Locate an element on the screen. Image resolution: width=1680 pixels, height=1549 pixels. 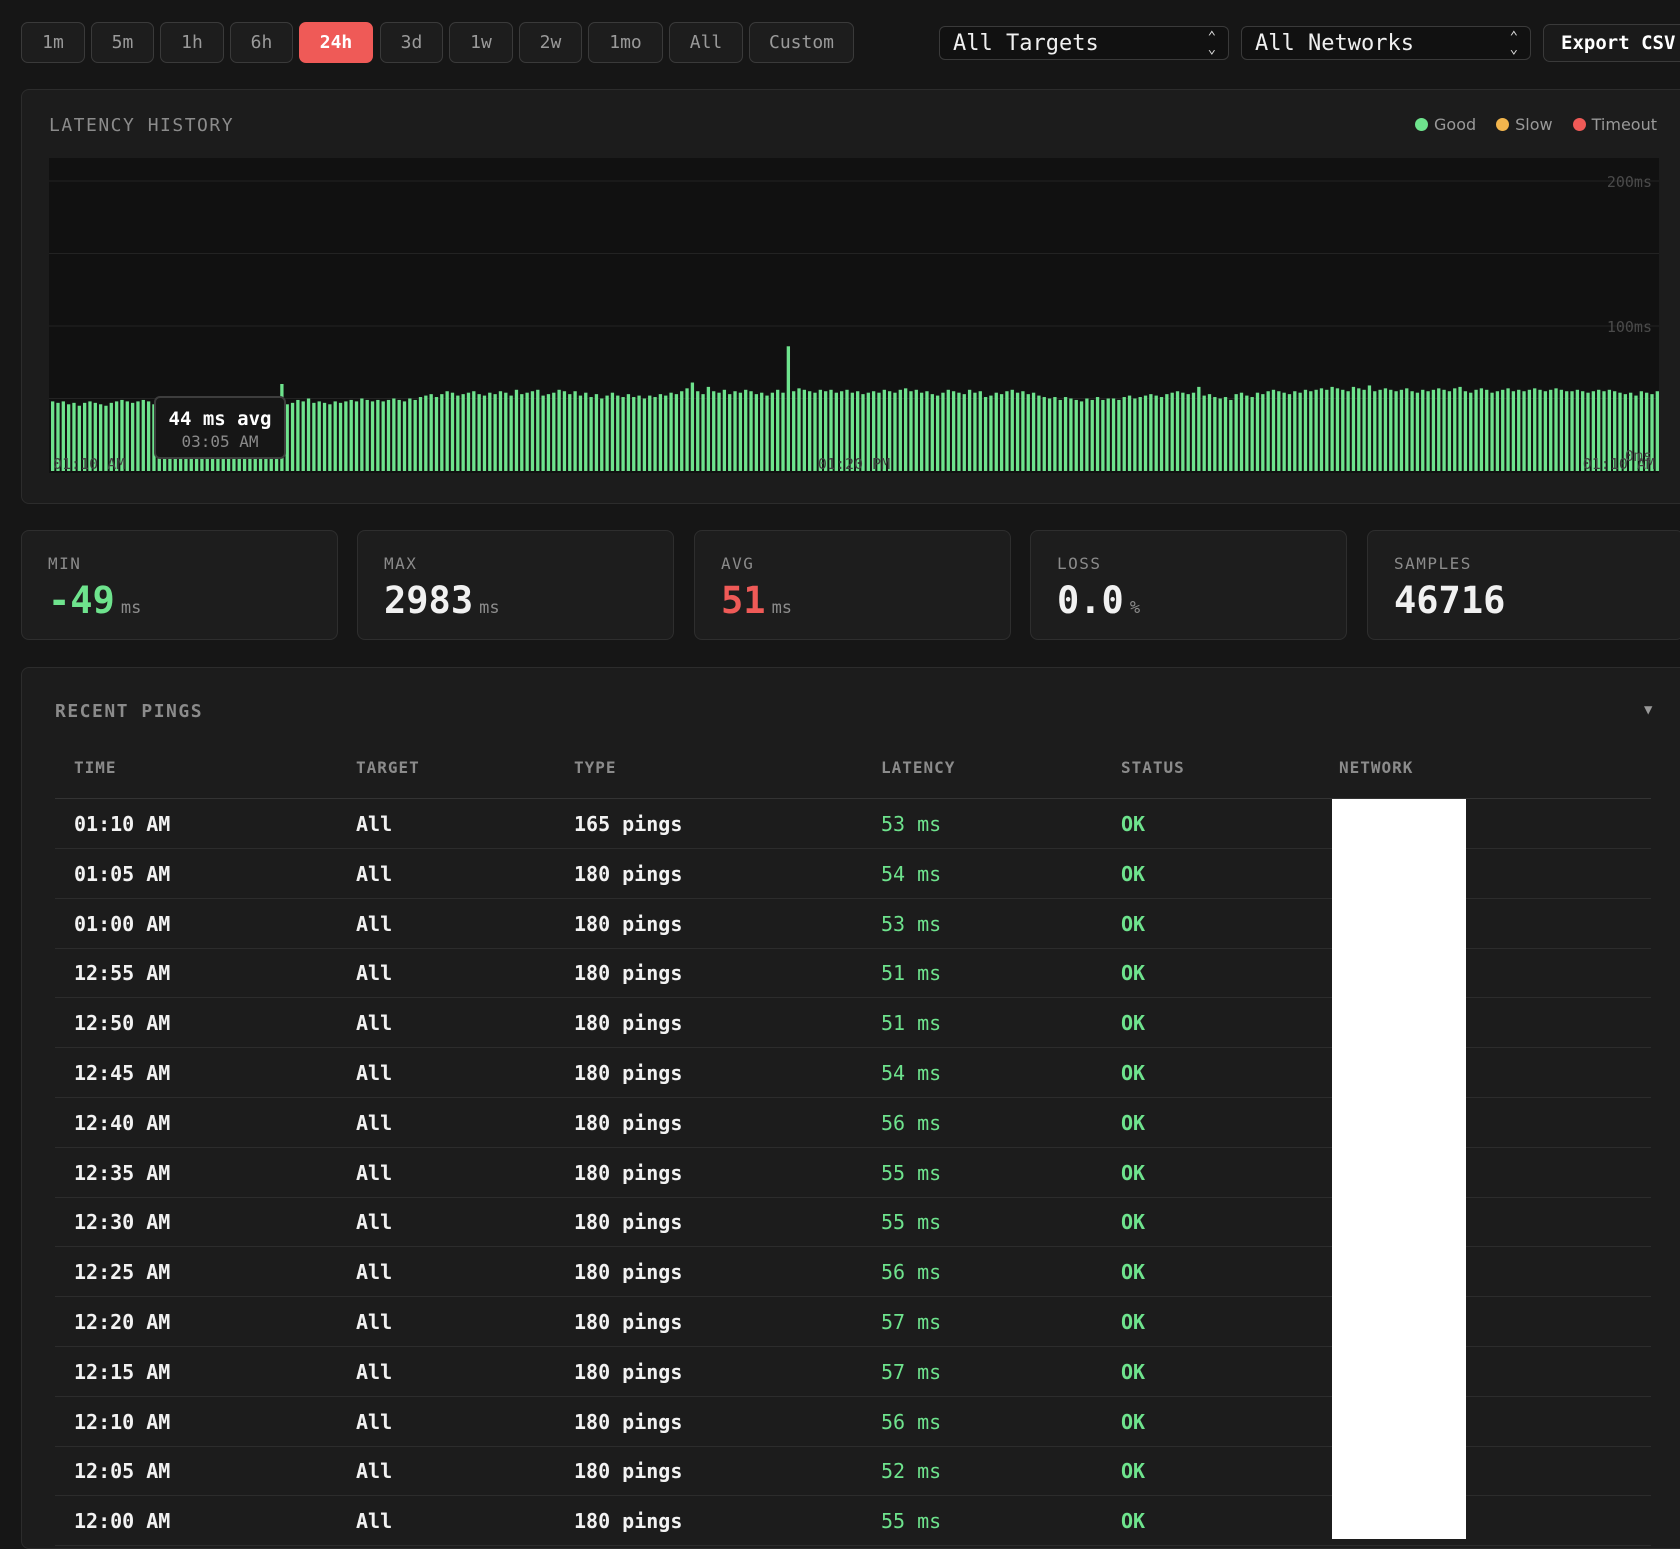
range-button-3d: 3d is located at coordinates (411, 42).